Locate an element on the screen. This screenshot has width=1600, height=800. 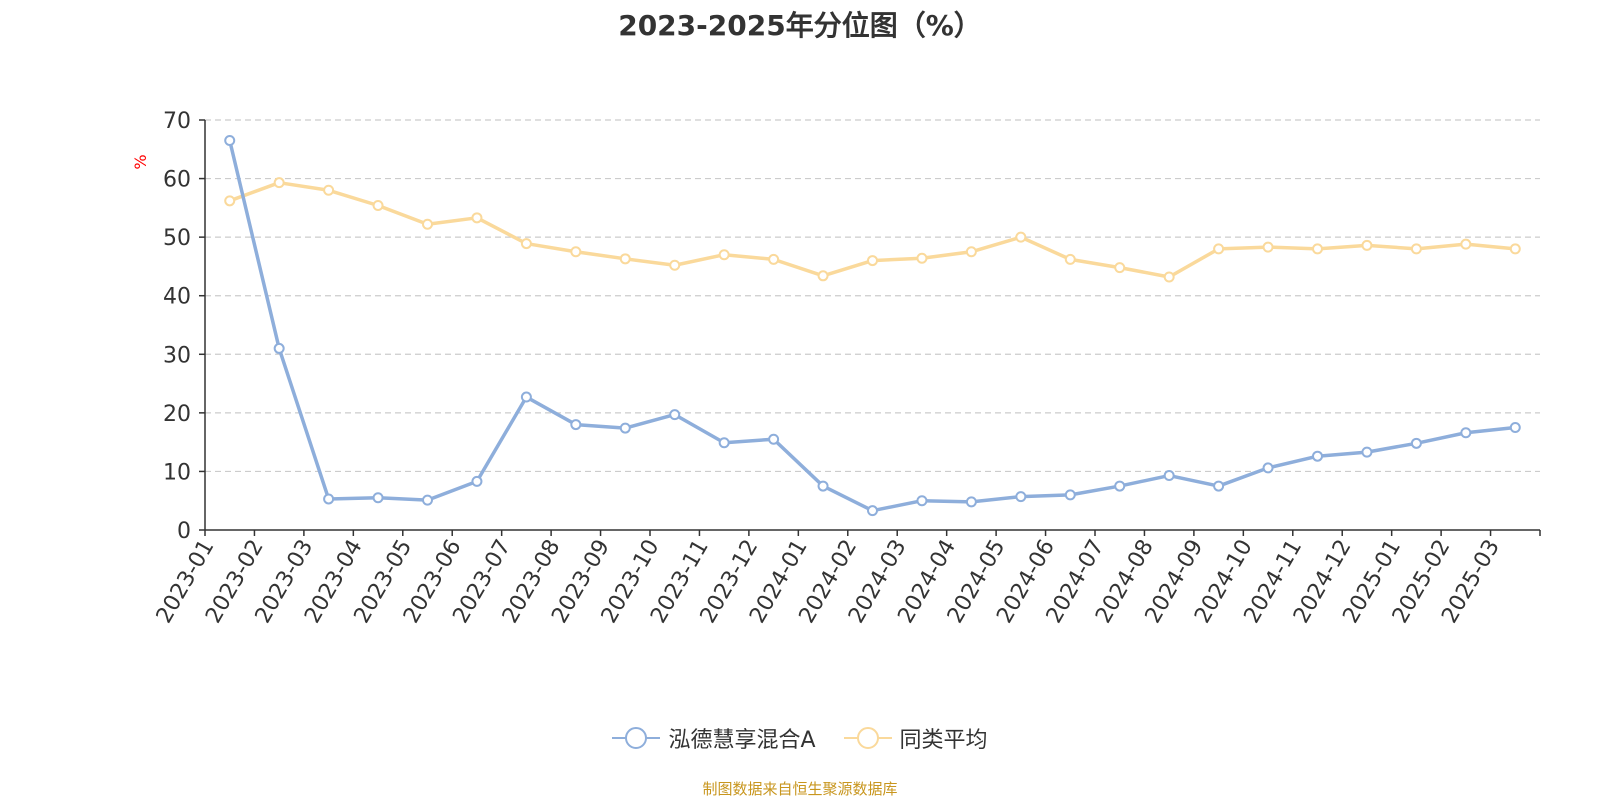
y-tick-label: 30 is located at coordinates (177, 355).